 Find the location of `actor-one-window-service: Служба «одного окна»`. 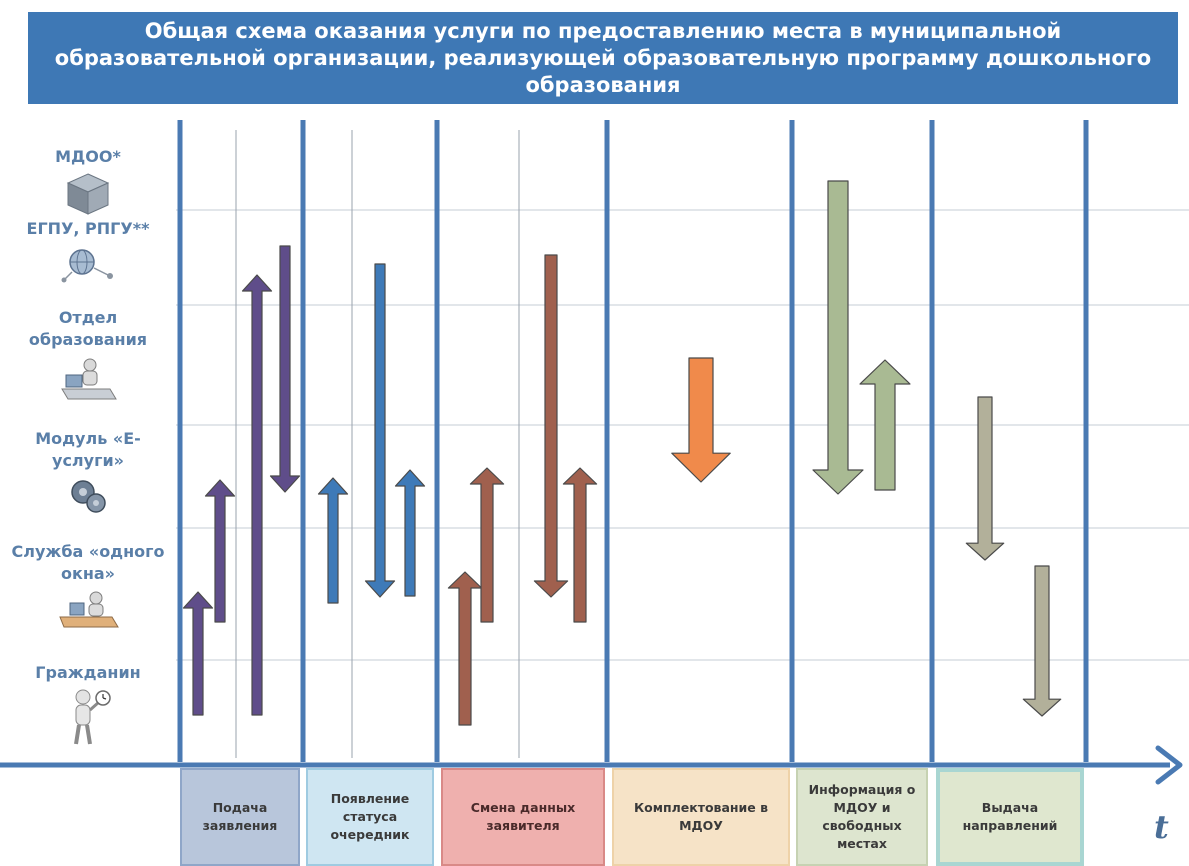

actor-one-window-service: Служба «одного окна» is located at coordinates (88, 587).